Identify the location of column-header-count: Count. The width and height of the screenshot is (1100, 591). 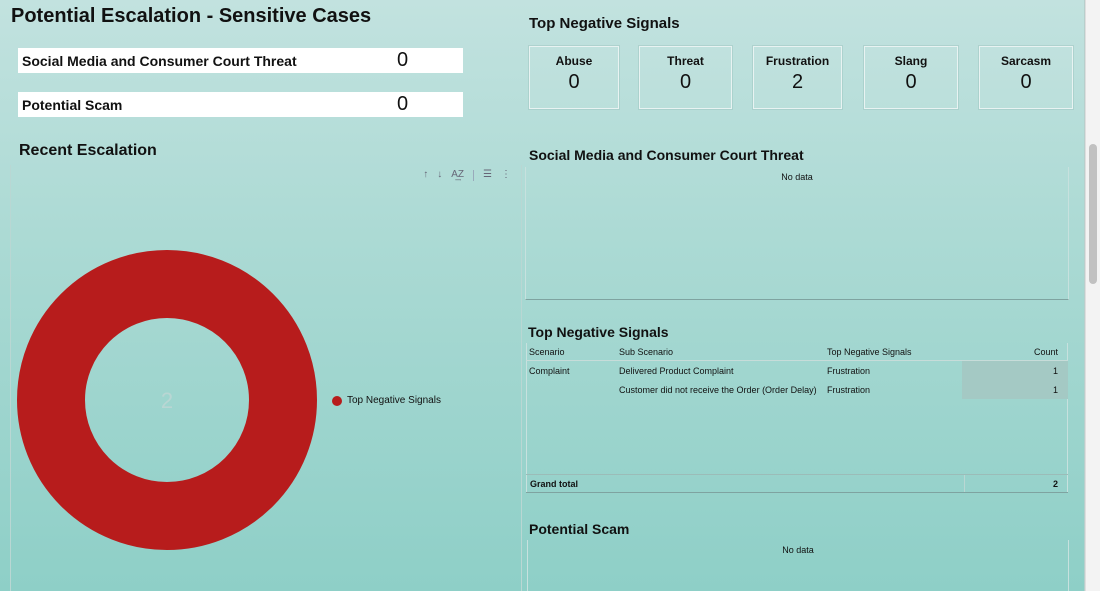
(1015, 352).